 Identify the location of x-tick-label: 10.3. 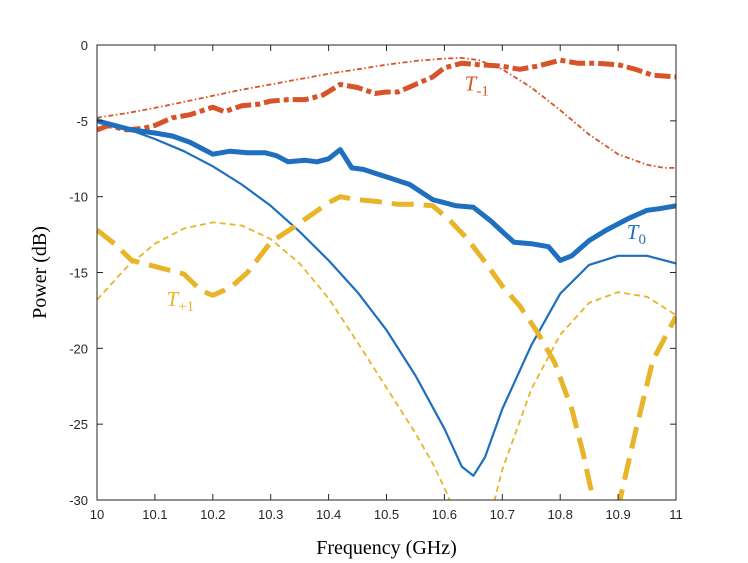
(270, 514).